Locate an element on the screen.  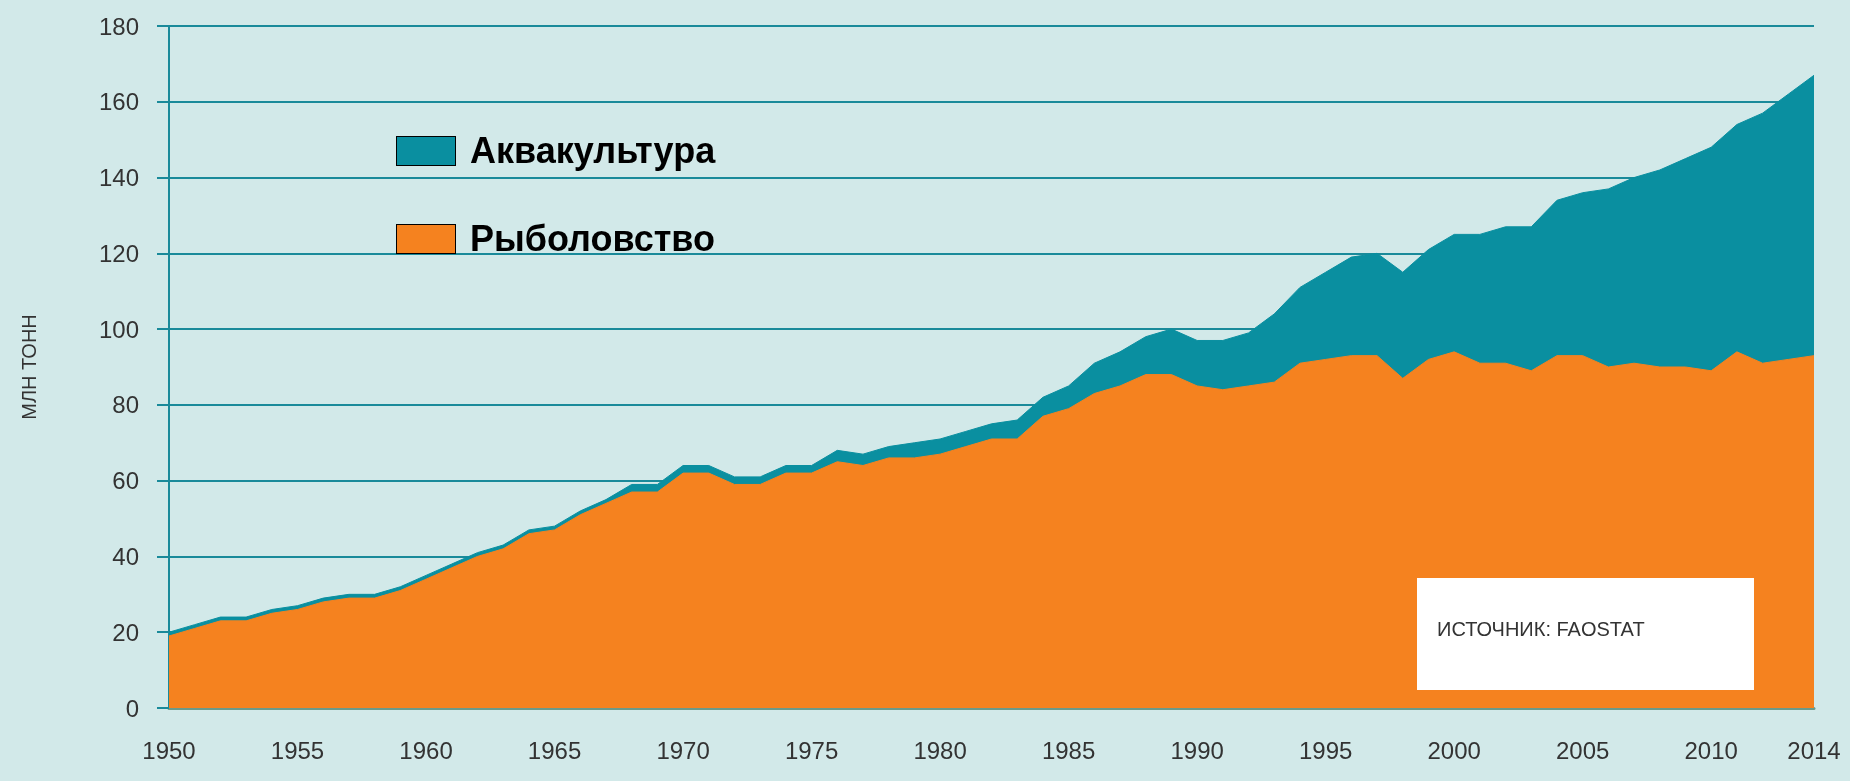
y-tick-label: 40 is located at coordinates (125, 556).